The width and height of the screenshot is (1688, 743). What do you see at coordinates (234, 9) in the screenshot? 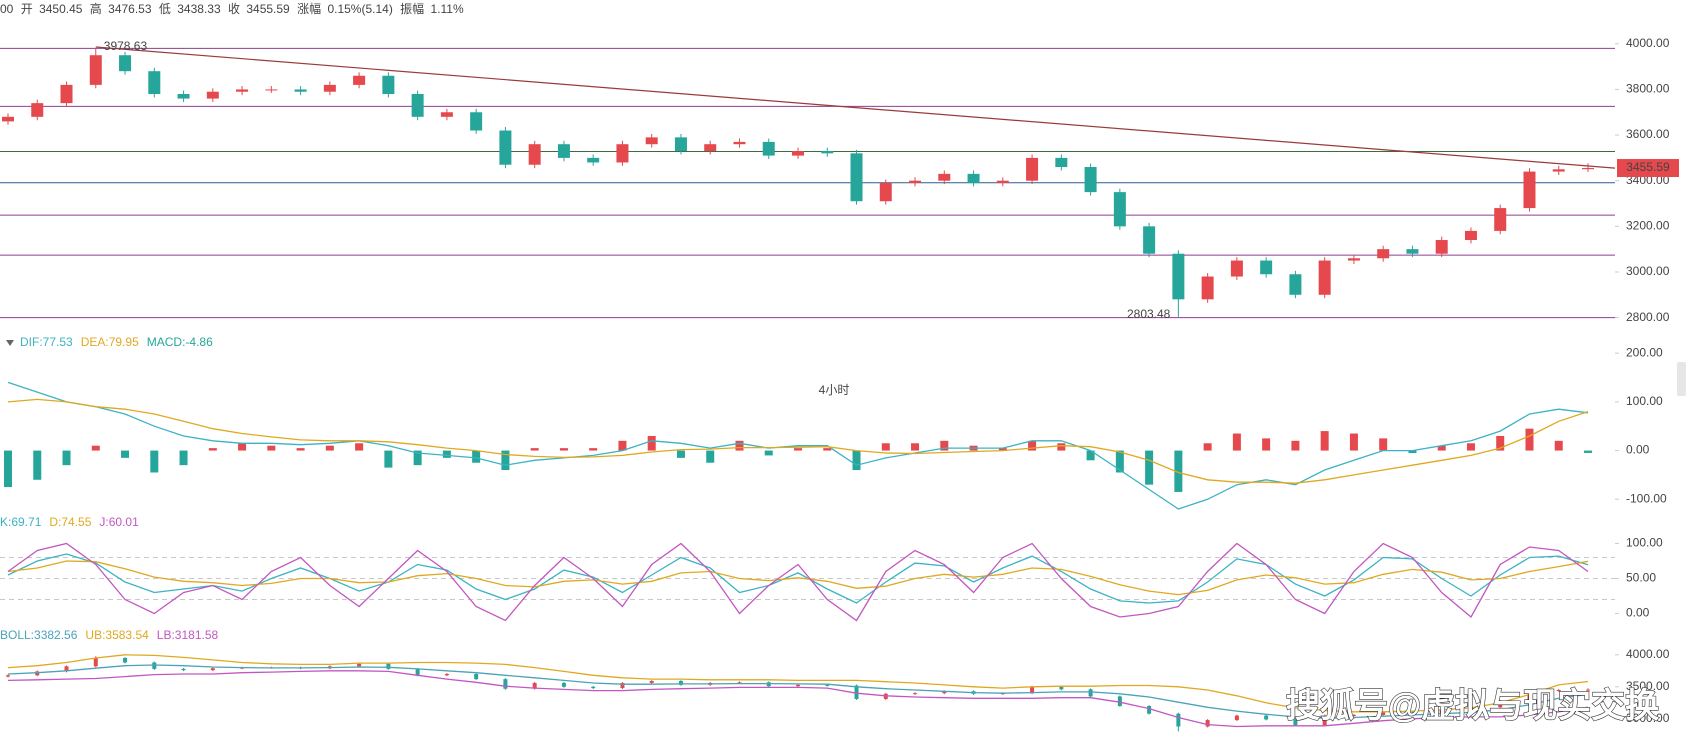
I see `header-item: 收` at bounding box center [234, 9].